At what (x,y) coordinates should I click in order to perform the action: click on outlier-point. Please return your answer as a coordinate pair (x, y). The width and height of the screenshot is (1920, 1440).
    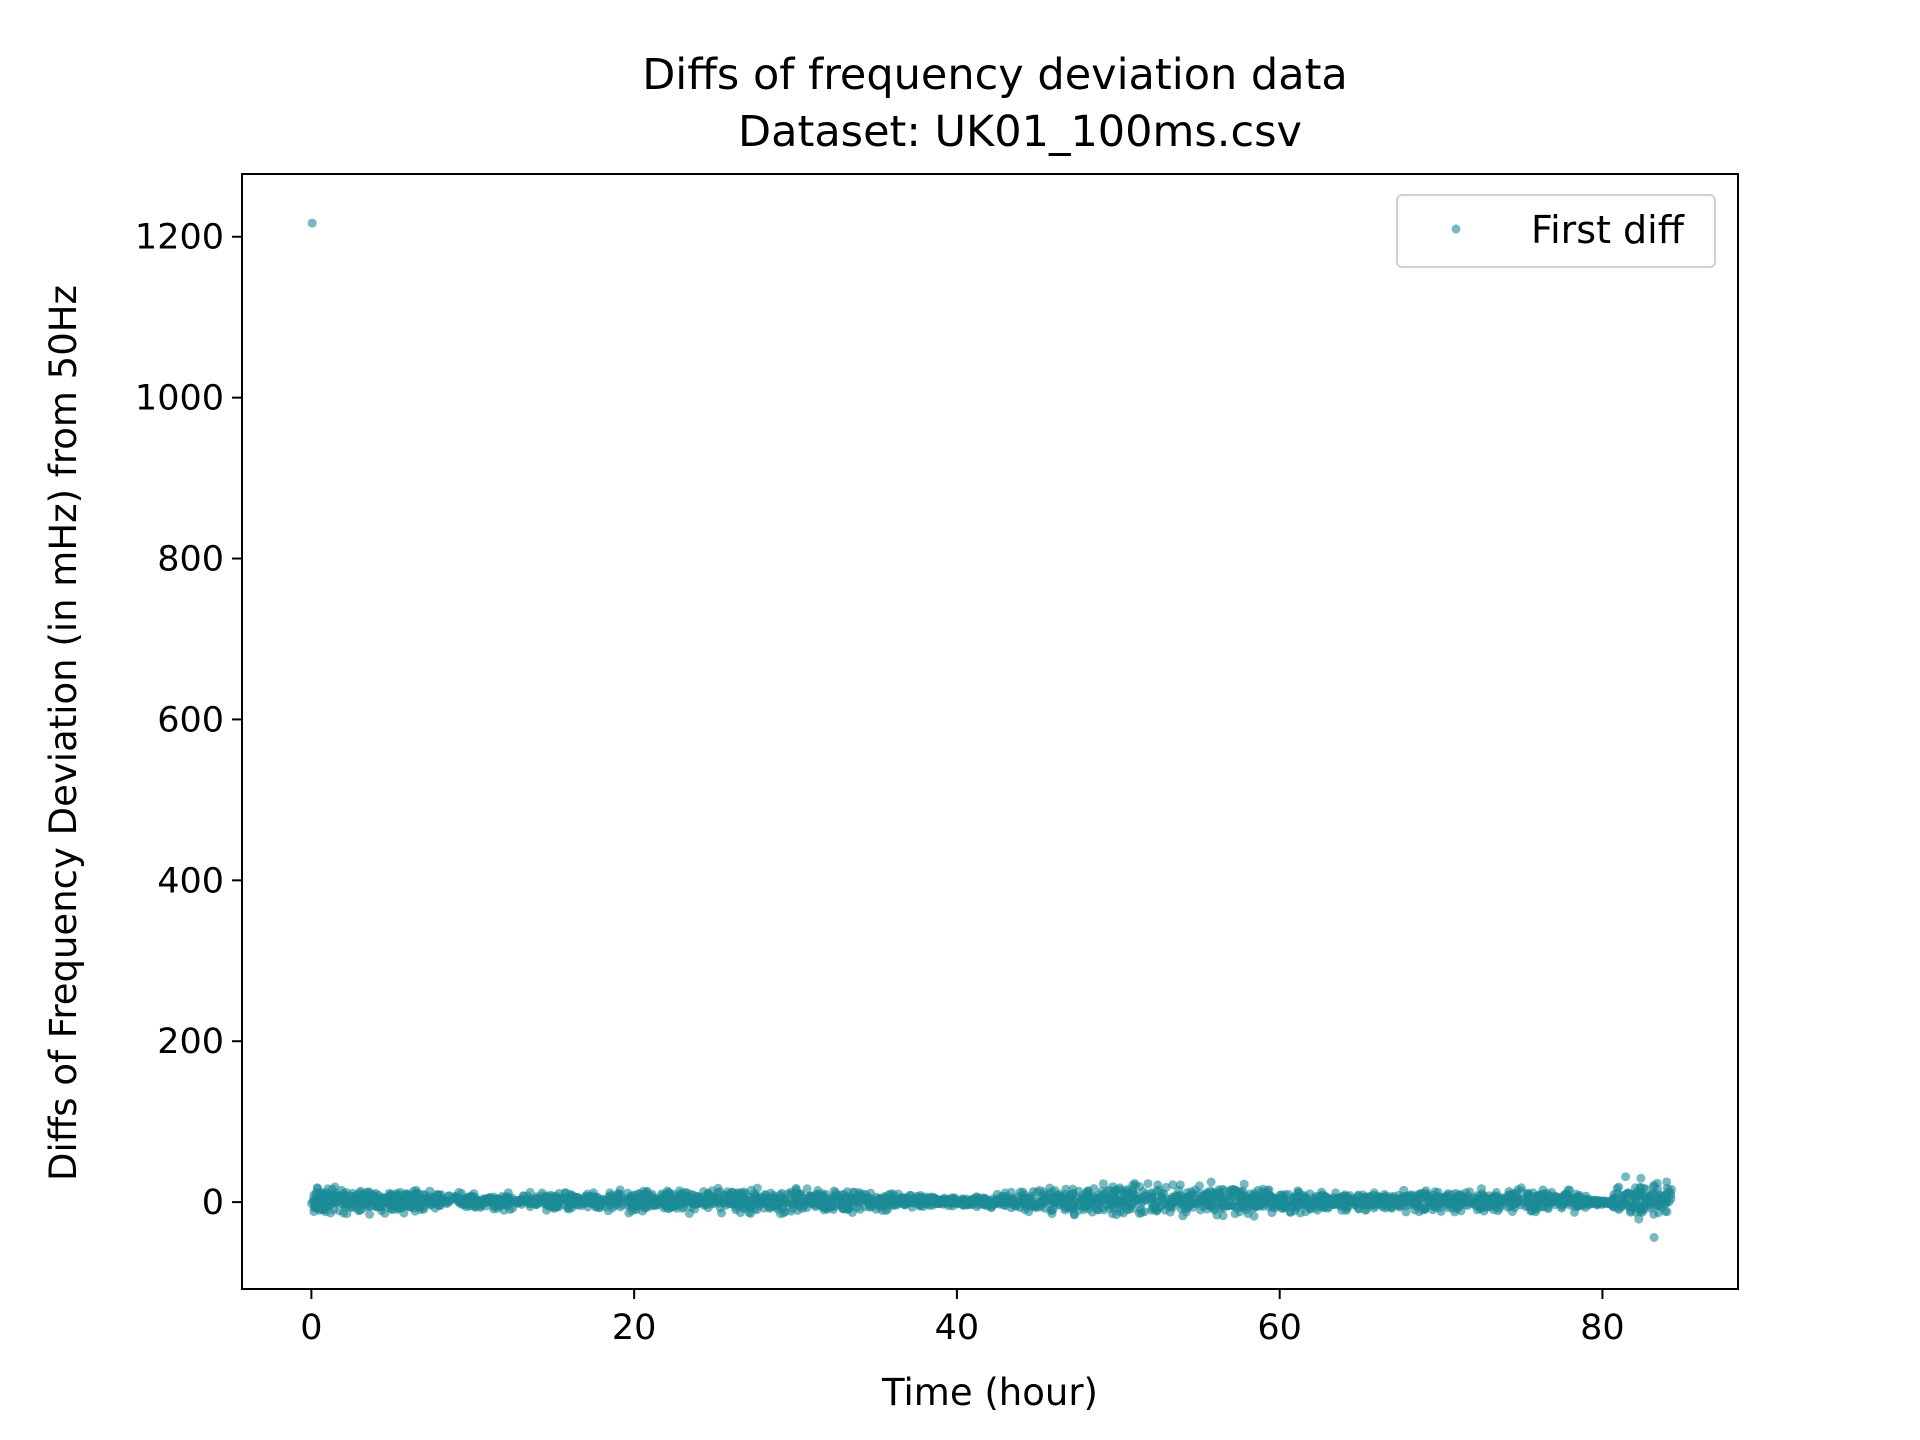
    Looking at the image, I should click on (312, 223).